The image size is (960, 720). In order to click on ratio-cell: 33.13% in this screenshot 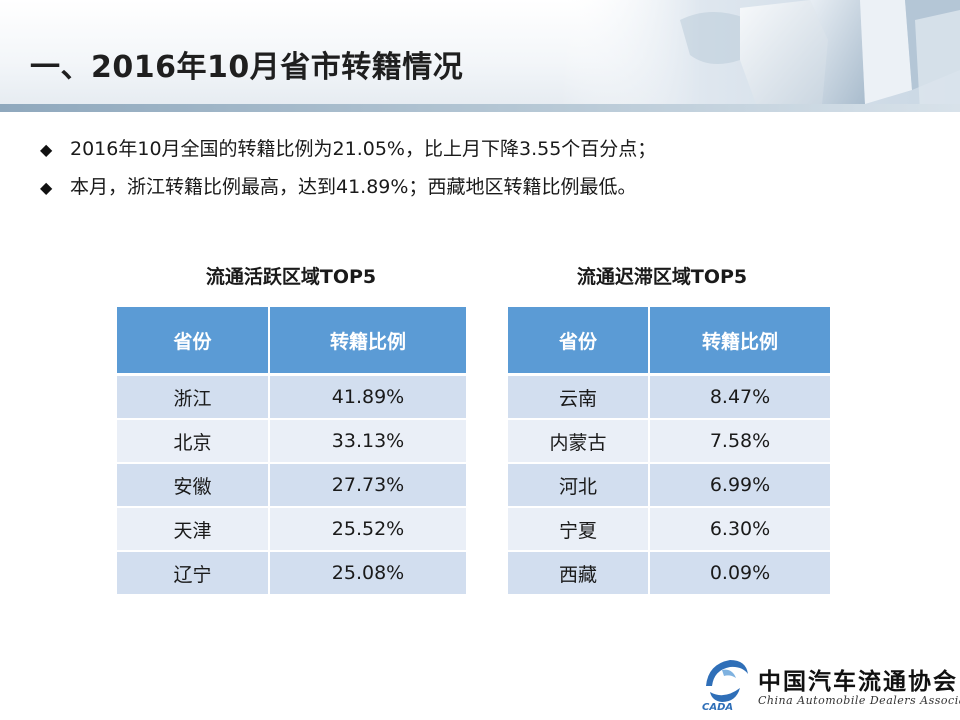, I will do `click(367, 441)`.